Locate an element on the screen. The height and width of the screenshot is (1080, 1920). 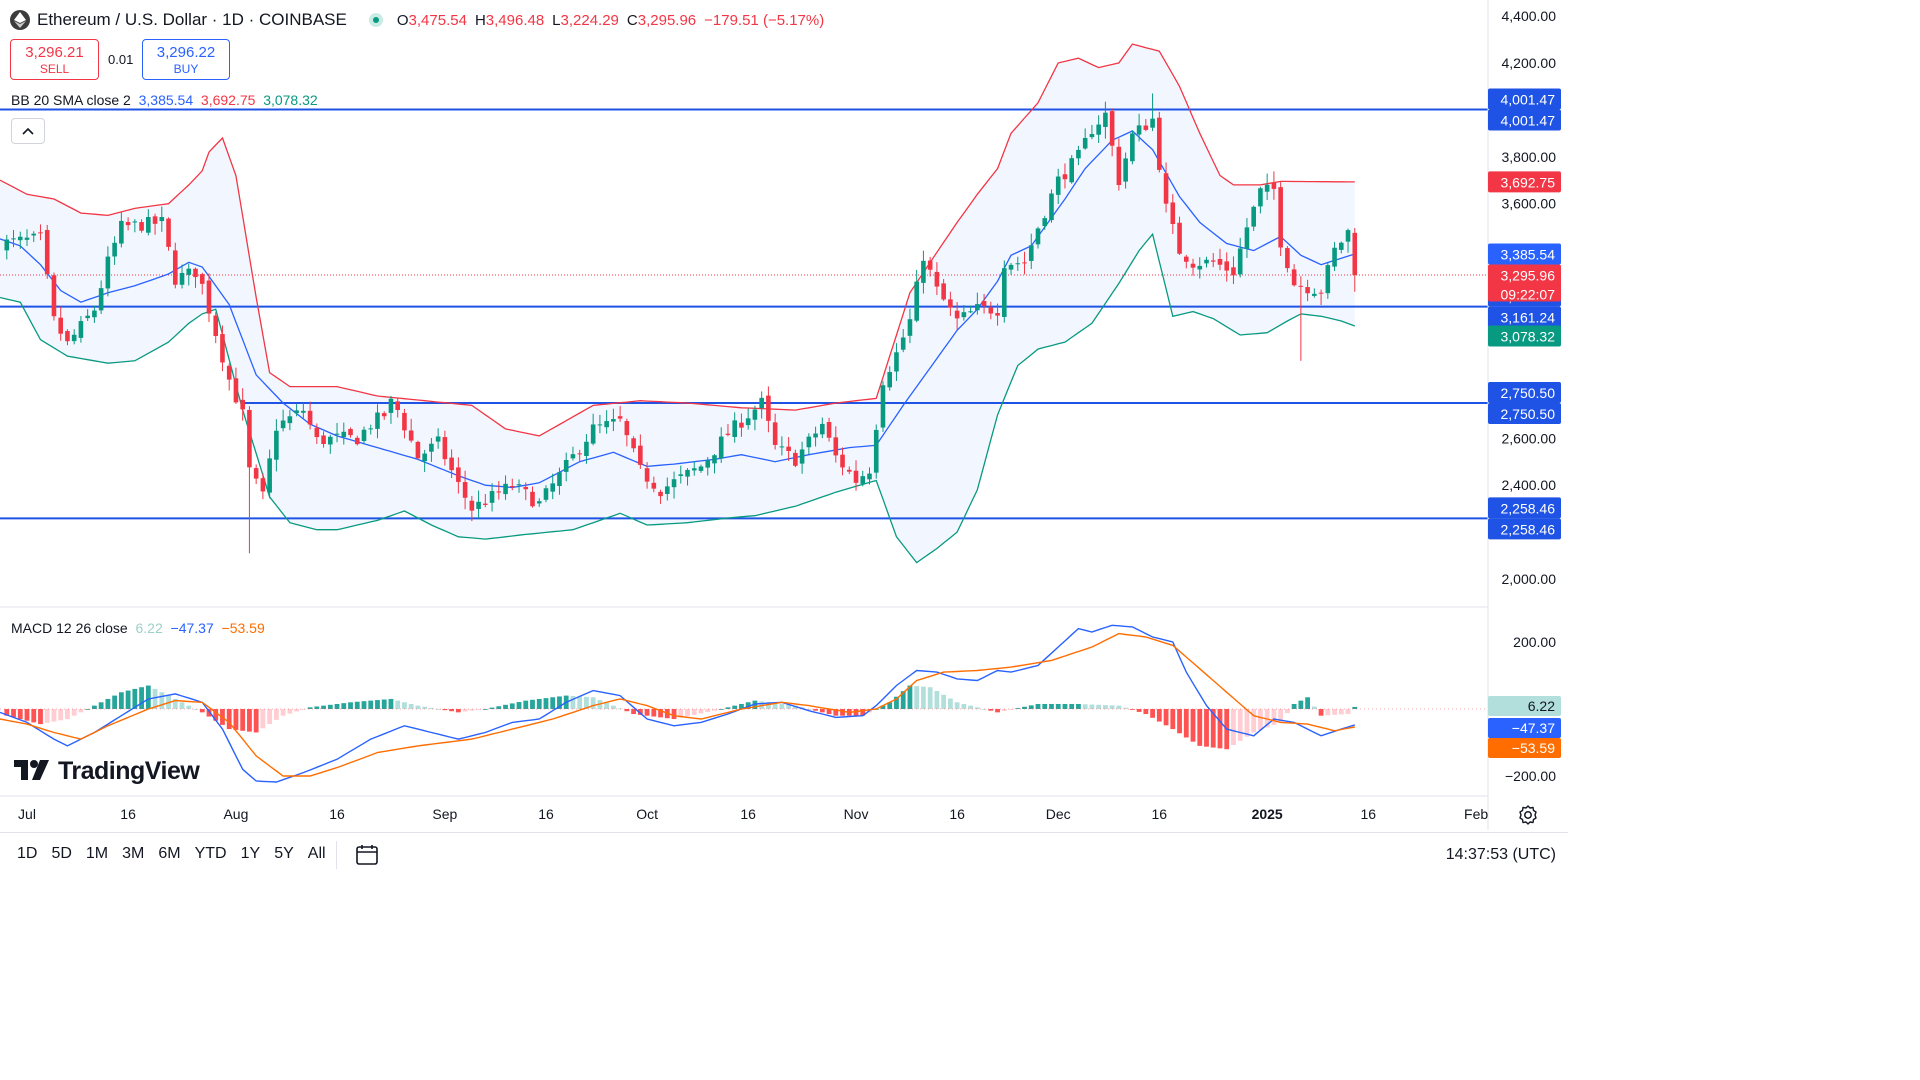
utc-clock: 14:37:53 (UTC) is located at coordinates (1500, 854).